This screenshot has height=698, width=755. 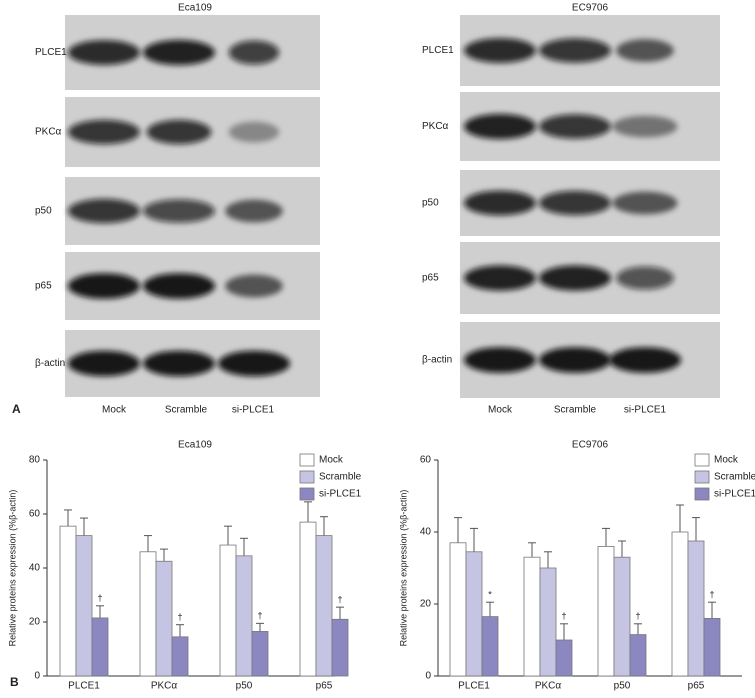 What do you see at coordinates (195, 8) in the screenshot?
I see `blot-title: Eca109` at bounding box center [195, 8].